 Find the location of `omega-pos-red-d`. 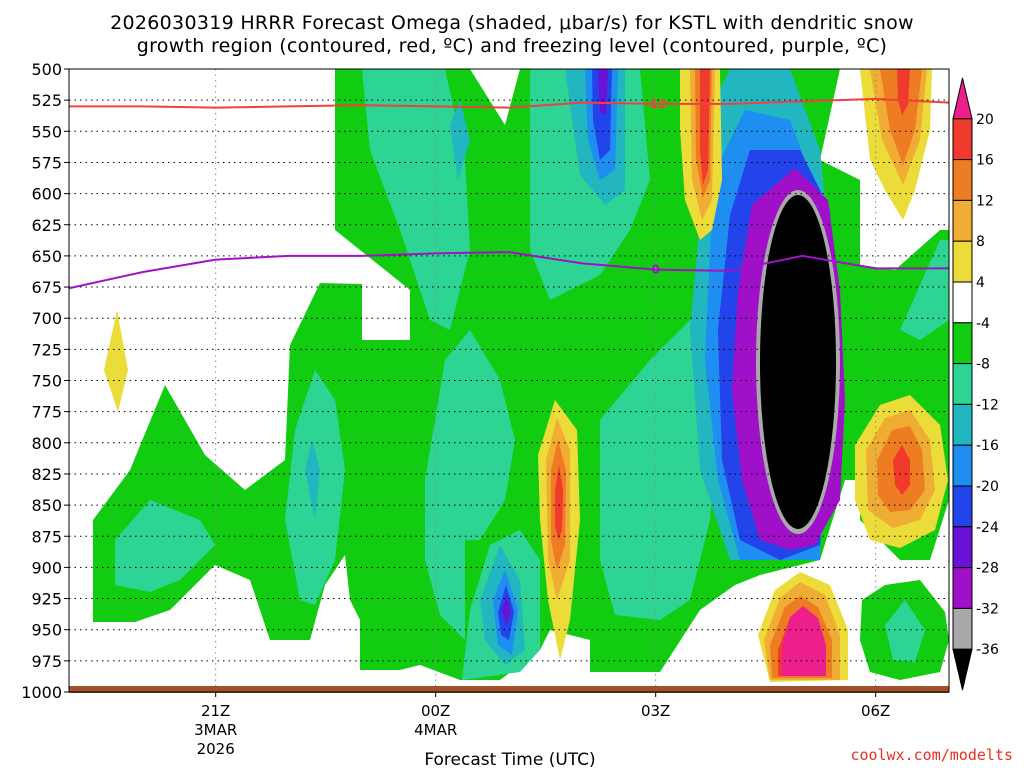

omega-pos-red-d is located at coordinates (901, 470).